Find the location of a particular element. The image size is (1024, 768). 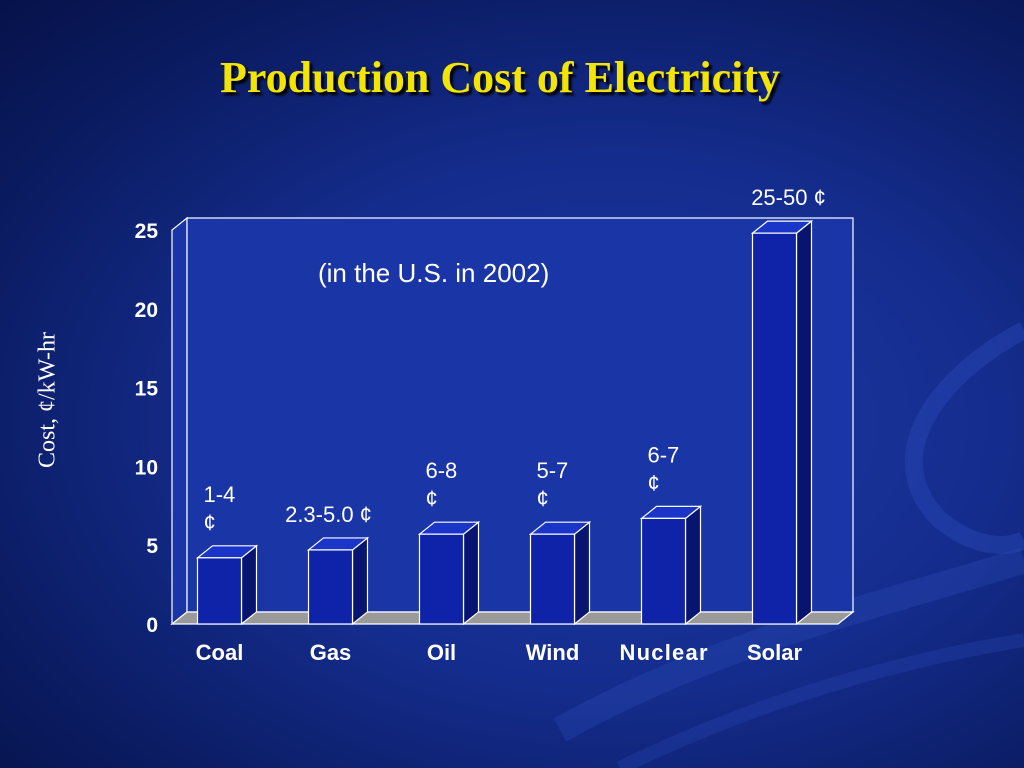

x-tick-label: Oil is located at coordinates (441, 652).